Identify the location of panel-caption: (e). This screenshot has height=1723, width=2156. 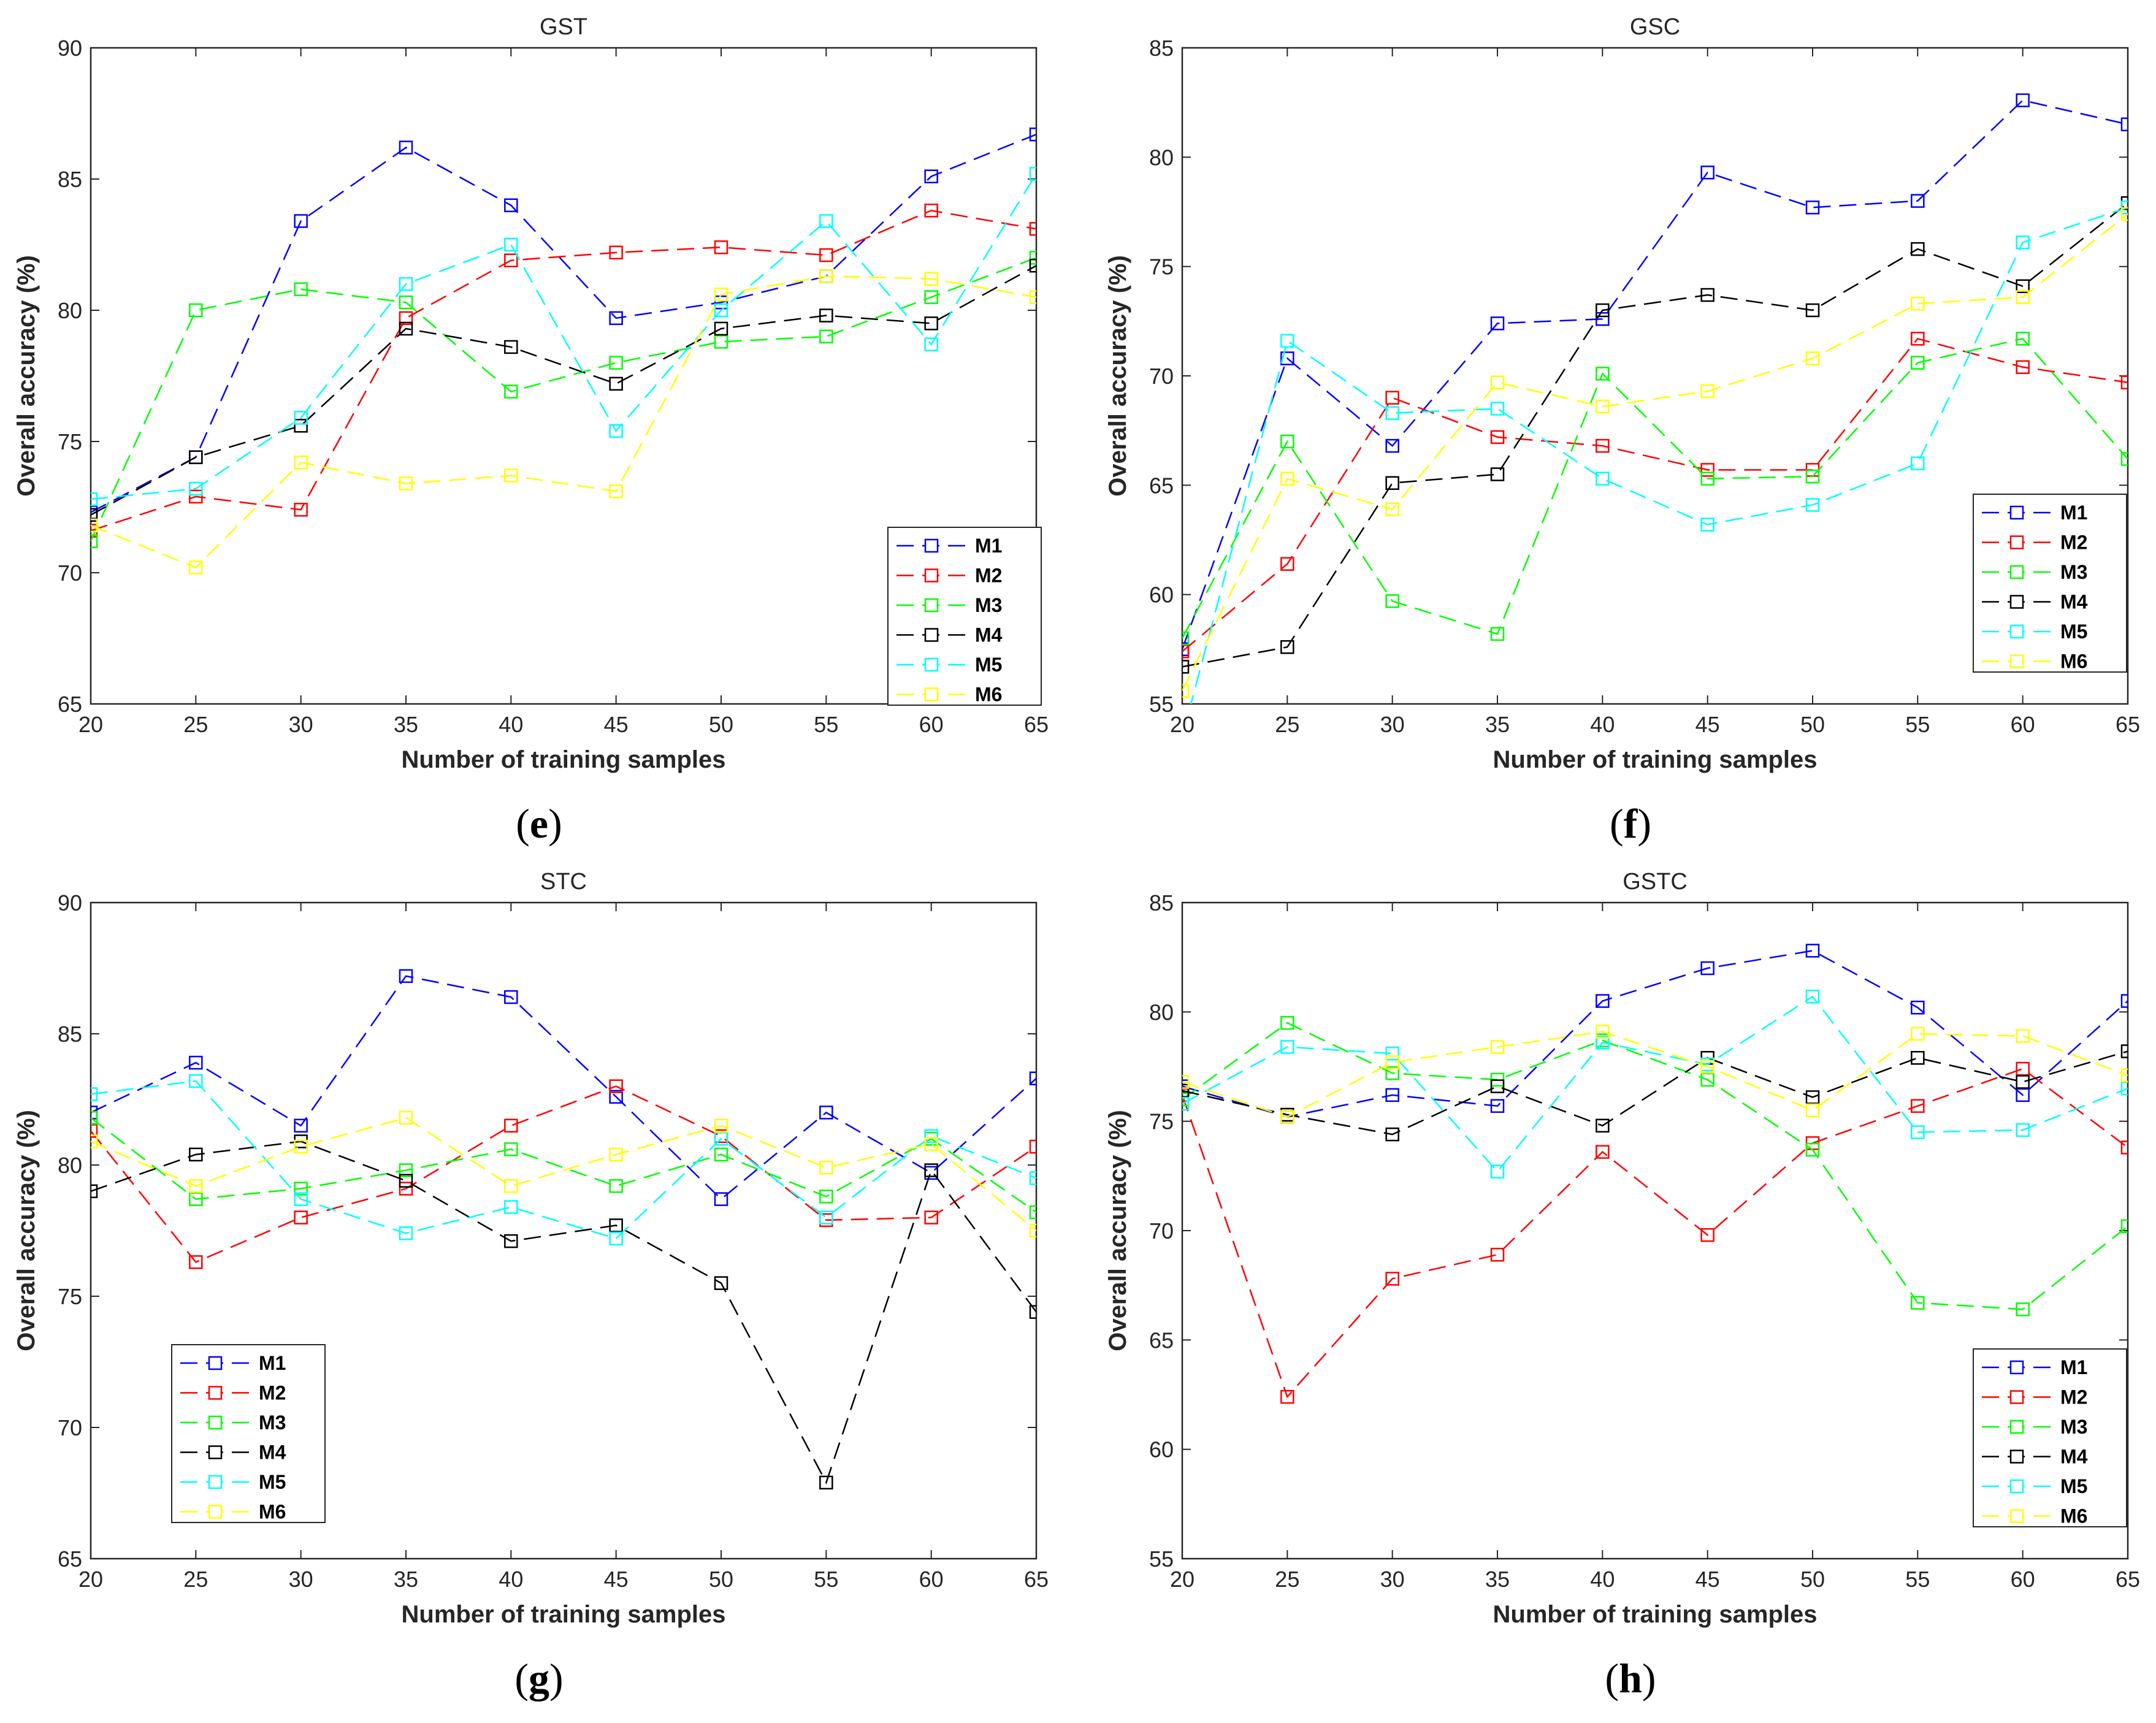
(539, 824).